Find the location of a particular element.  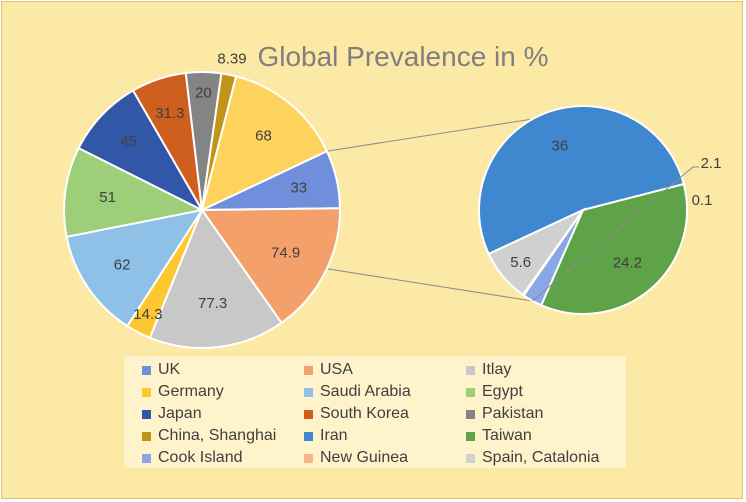

legend-item-germany: Germany is located at coordinates (223, 392).